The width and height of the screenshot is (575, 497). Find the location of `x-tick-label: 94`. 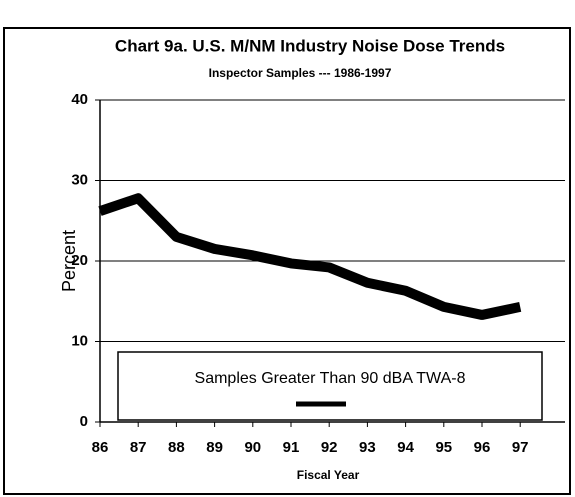

x-tick-label: 94 is located at coordinates (405, 447).